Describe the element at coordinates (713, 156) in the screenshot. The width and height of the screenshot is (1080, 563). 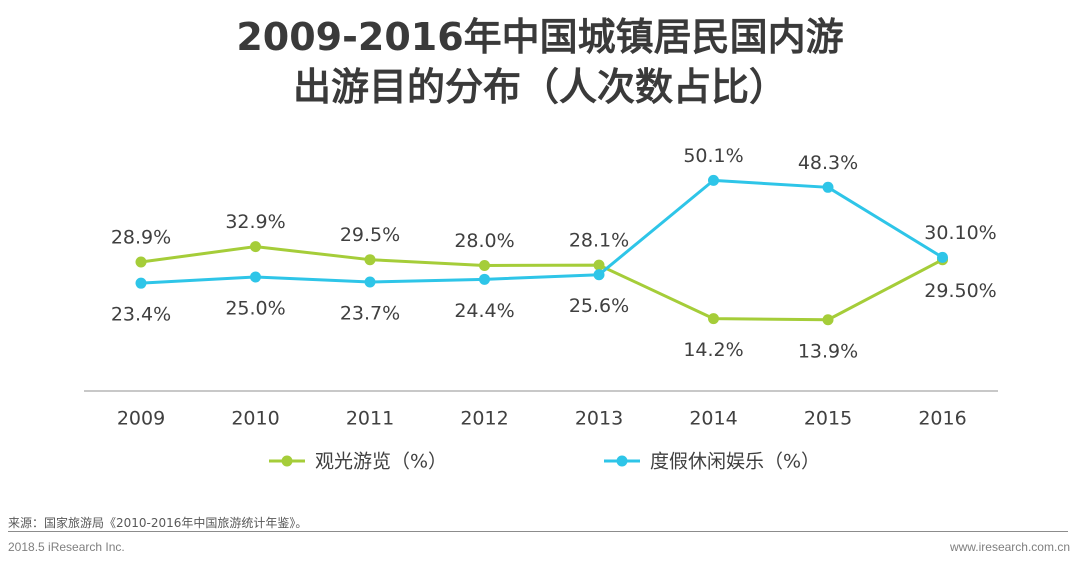
I see `data-label-series-2: 50.1%` at that location.